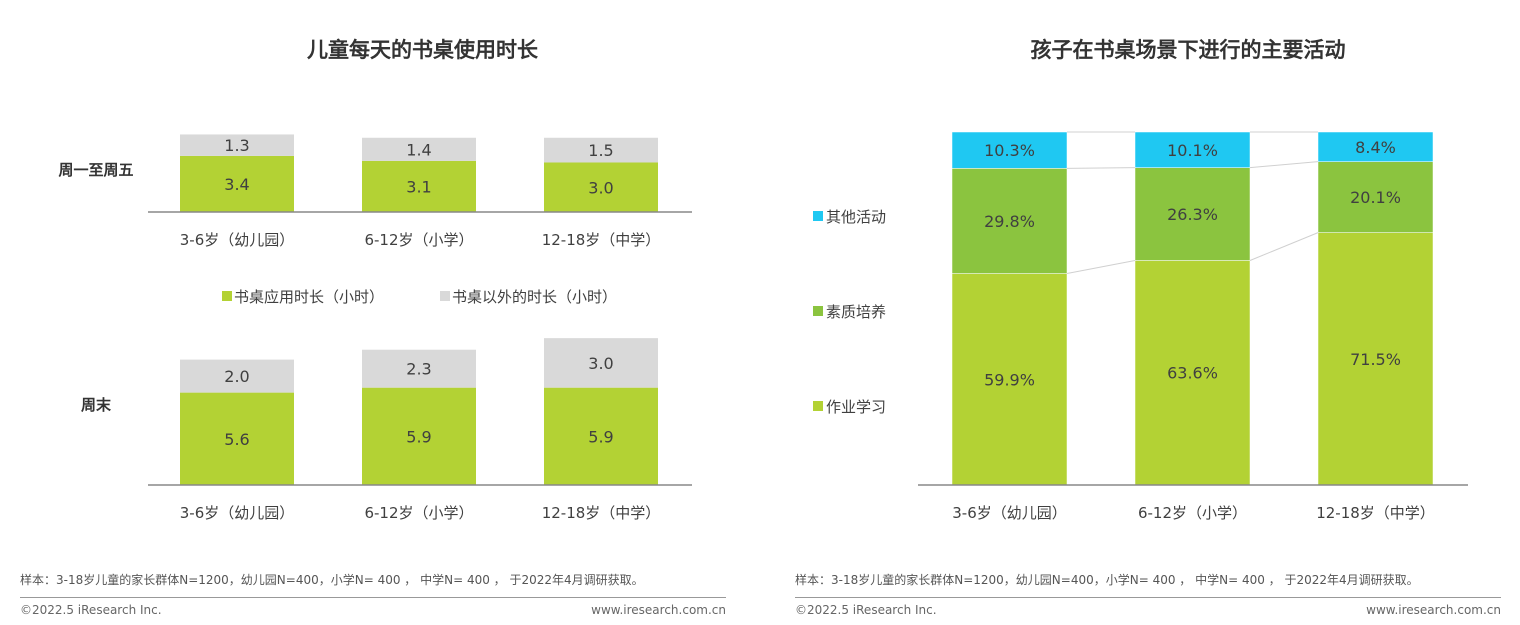 This screenshot has height=625, width=1520. I want to click on legend-label: 作业学习, so click(856, 407).